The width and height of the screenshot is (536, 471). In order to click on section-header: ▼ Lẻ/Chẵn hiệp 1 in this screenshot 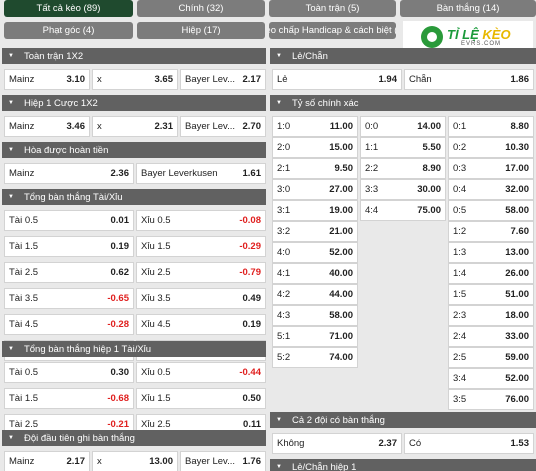, I will do `click(403, 465)`.